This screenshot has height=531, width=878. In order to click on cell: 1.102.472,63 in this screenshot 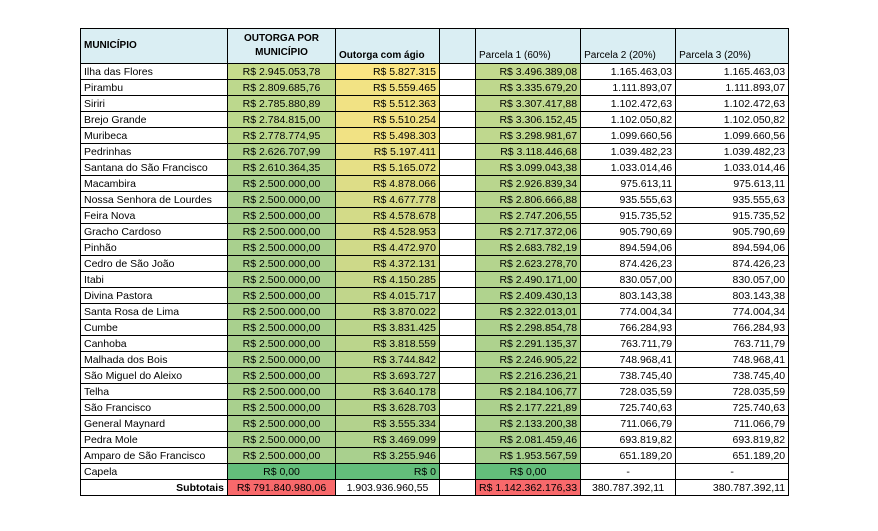, I will do `click(628, 103)`.